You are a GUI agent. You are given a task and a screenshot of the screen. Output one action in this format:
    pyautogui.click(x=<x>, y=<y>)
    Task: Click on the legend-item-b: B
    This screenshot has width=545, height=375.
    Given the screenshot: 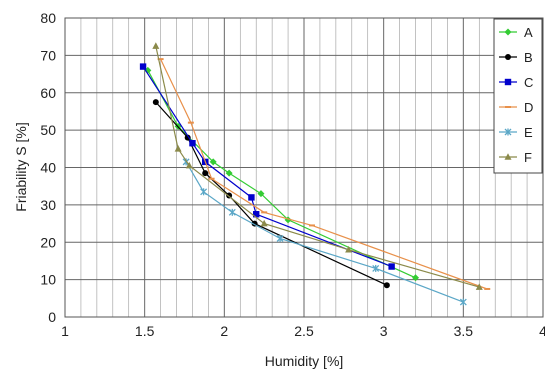 What is the action you would take?
    pyautogui.click(x=516, y=57)
    